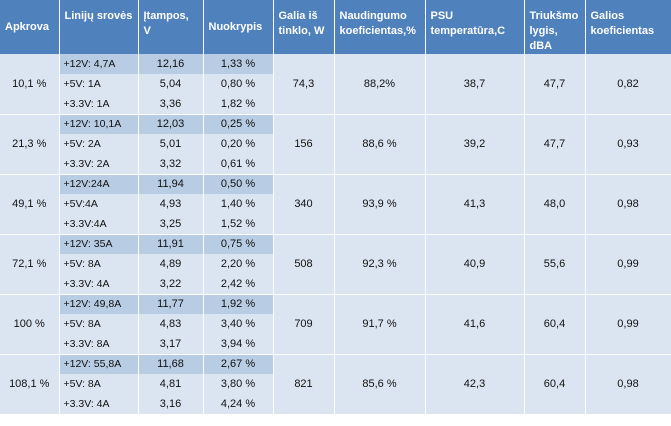 Image resolution: width=671 pixels, height=426 pixels. Describe the element at coordinates (238, 144) in the screenshot. I see `deviation-cell: 0,20 %` at that location.